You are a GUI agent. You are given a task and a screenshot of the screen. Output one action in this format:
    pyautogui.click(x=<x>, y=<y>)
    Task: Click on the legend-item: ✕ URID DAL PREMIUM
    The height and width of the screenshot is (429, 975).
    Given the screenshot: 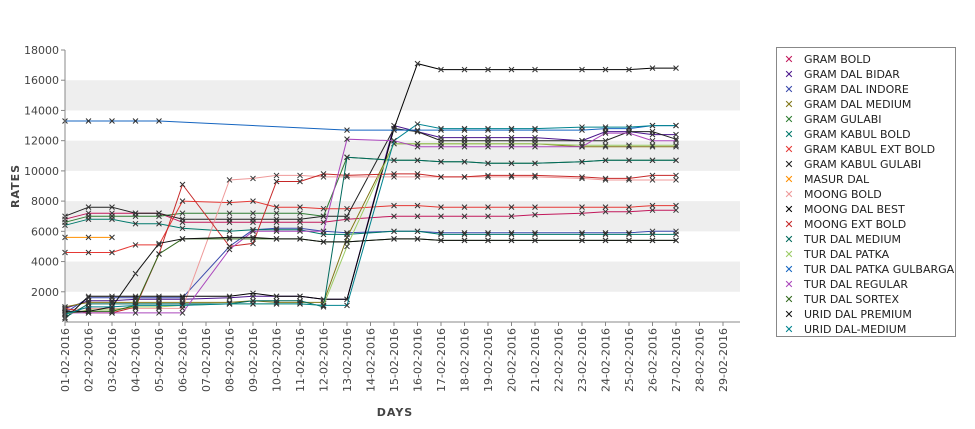 What is the action you would take?
    pyautogui.click(x=866, y=314)
    